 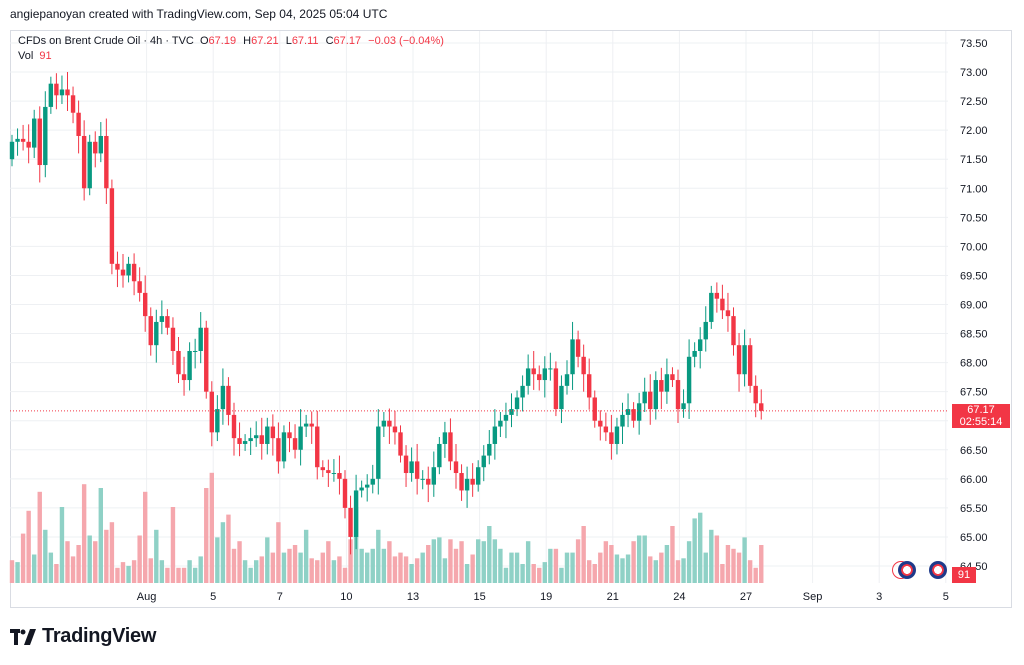 What do you see at coordinates (613, 597) in the screenshot?
I see `x-tick-label: 21` at bounding box center [613, 597].